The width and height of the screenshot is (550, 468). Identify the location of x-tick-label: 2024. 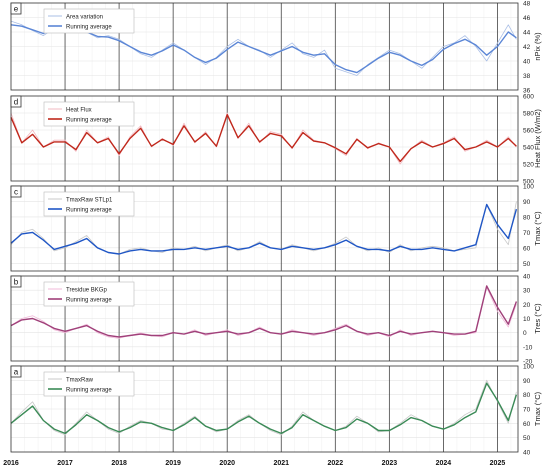
(444, 463).